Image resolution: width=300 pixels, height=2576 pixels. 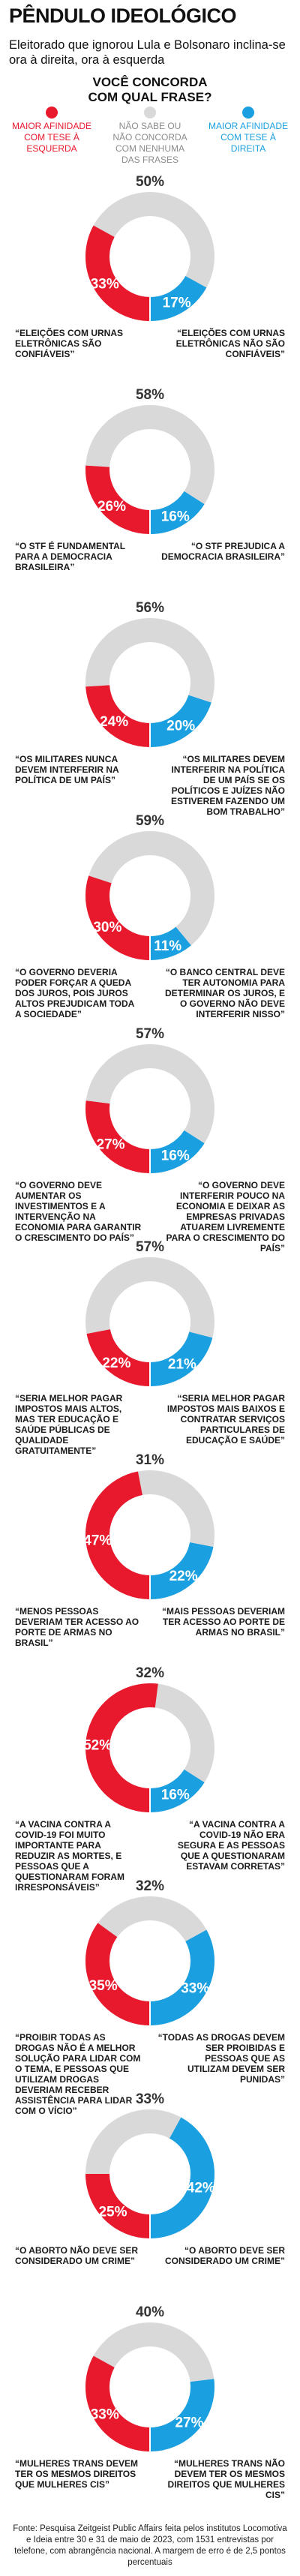 I want to click on chart-10-left-quote-line: “O ABORTO NÃO DEVE SER, so click(x=76, y=2250).